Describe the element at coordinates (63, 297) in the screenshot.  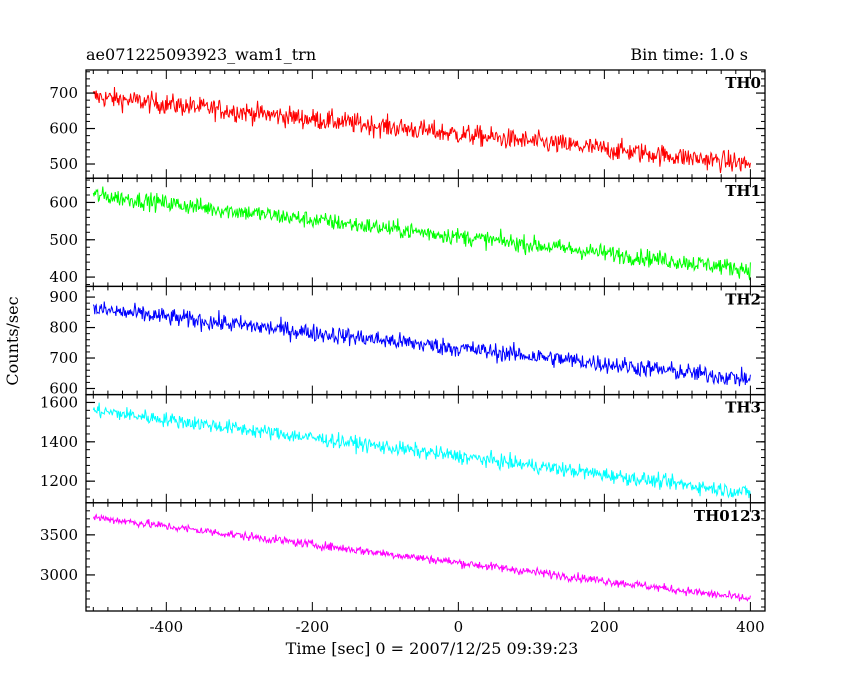
I see `y-tick-label: 900` at that location.